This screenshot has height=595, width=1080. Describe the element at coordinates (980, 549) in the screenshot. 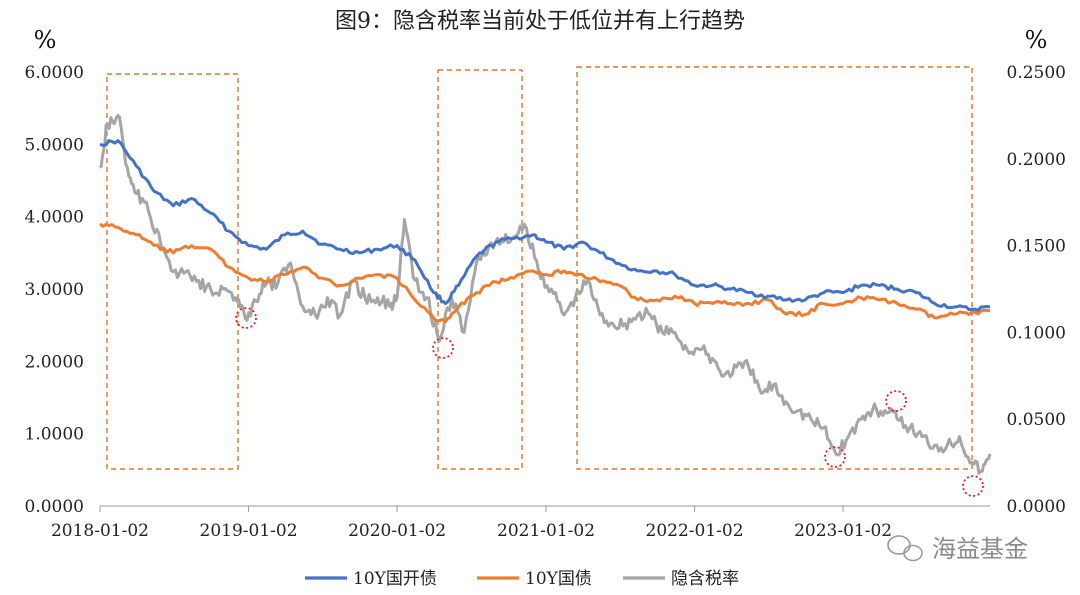

I see `watermark-text: 海益基金` at that location.